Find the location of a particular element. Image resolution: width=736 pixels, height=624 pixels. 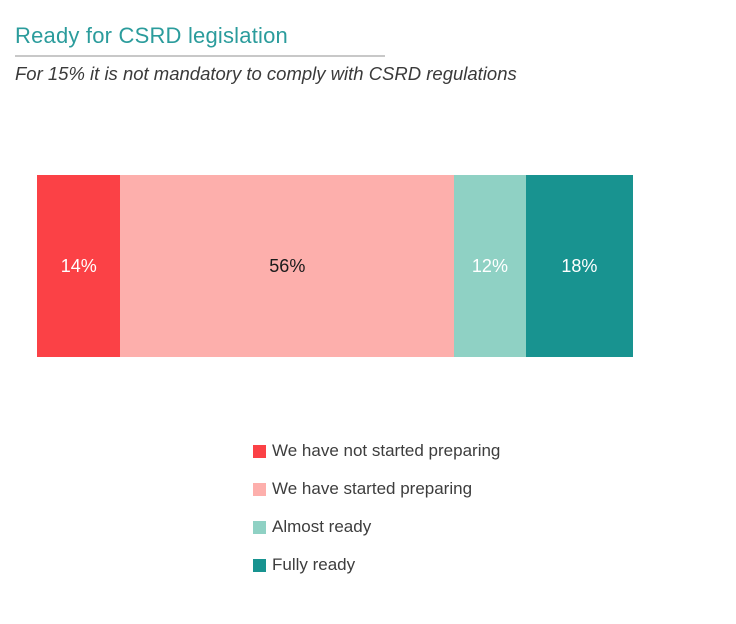

legend-label: Fully ready is located at coordinates (314, 564).